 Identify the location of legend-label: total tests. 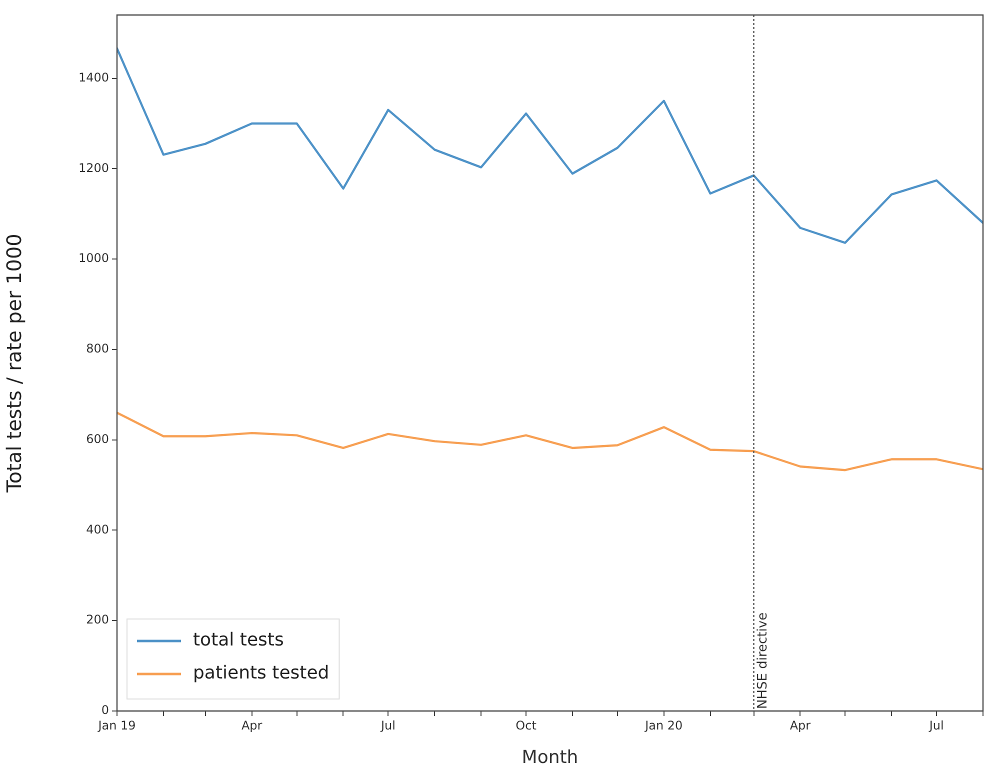
(238, 640).